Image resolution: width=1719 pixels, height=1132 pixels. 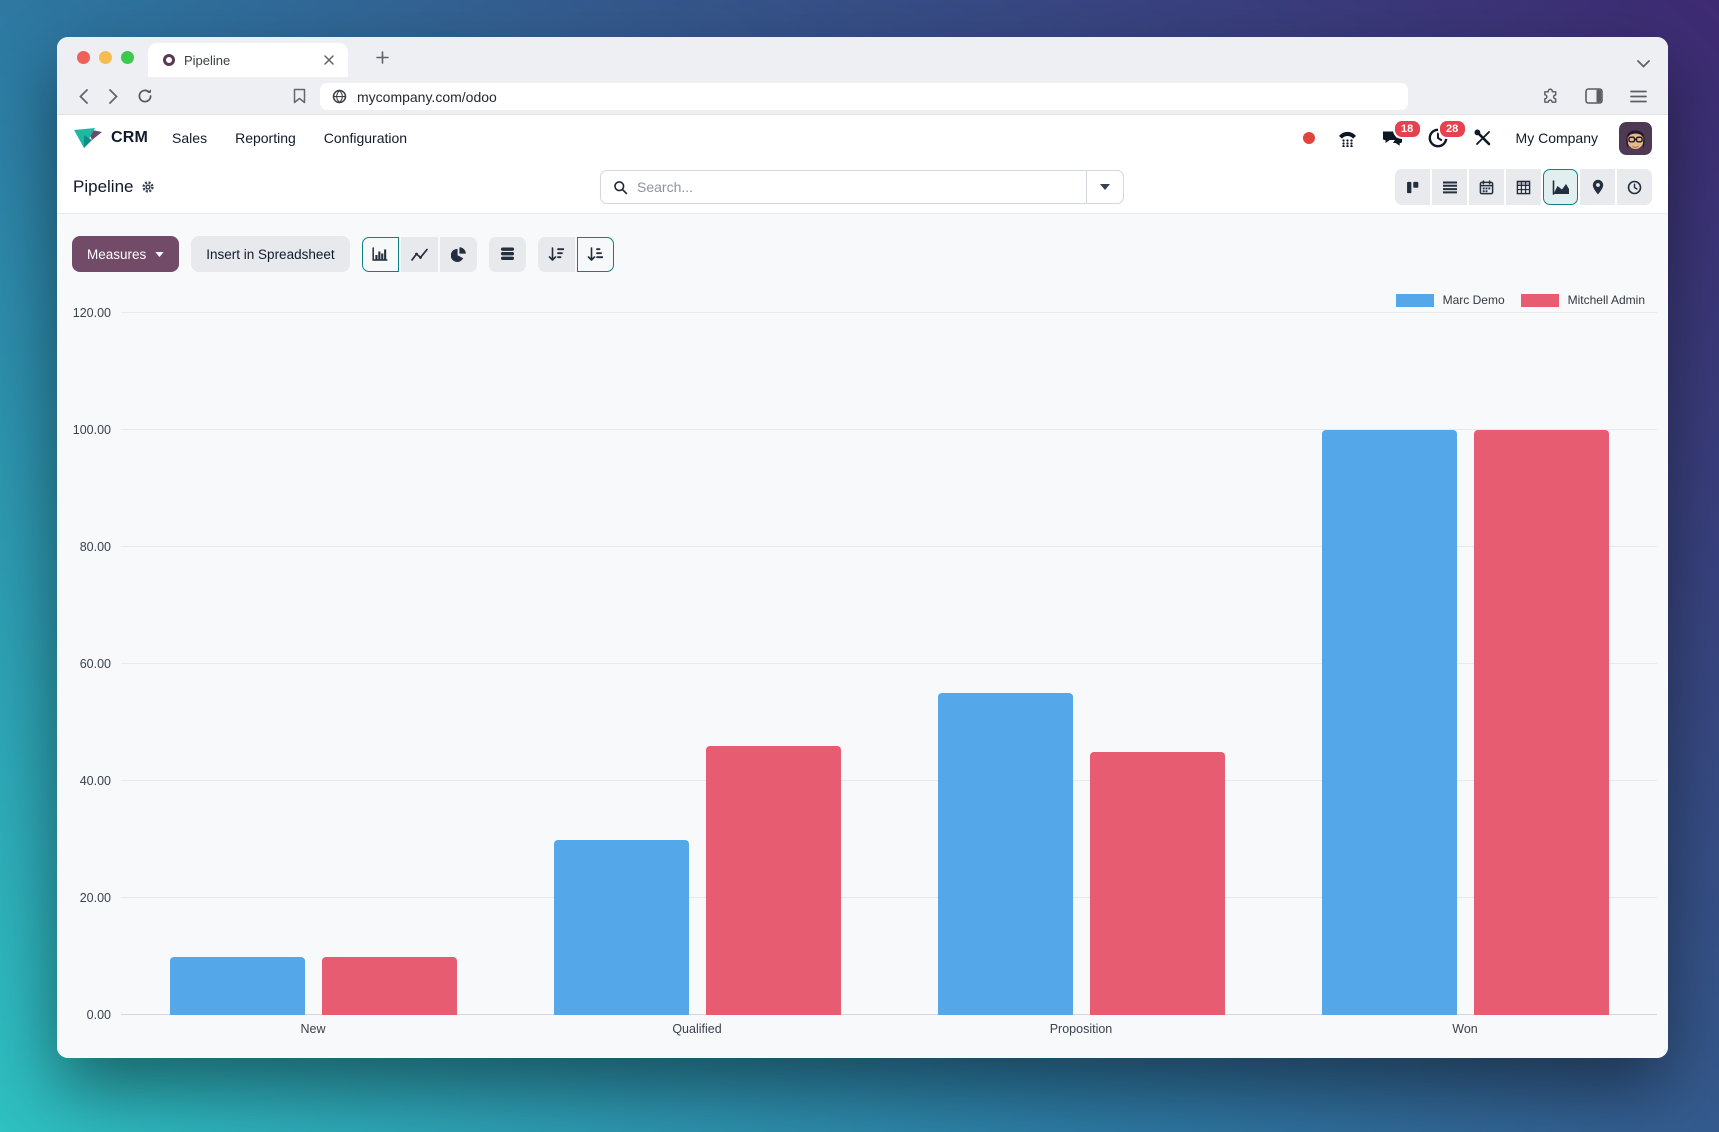 What do you see at coordinates (1634, 187) in the screenshot?
I see `view-activity-icon` at bounding box center [1634, 187].